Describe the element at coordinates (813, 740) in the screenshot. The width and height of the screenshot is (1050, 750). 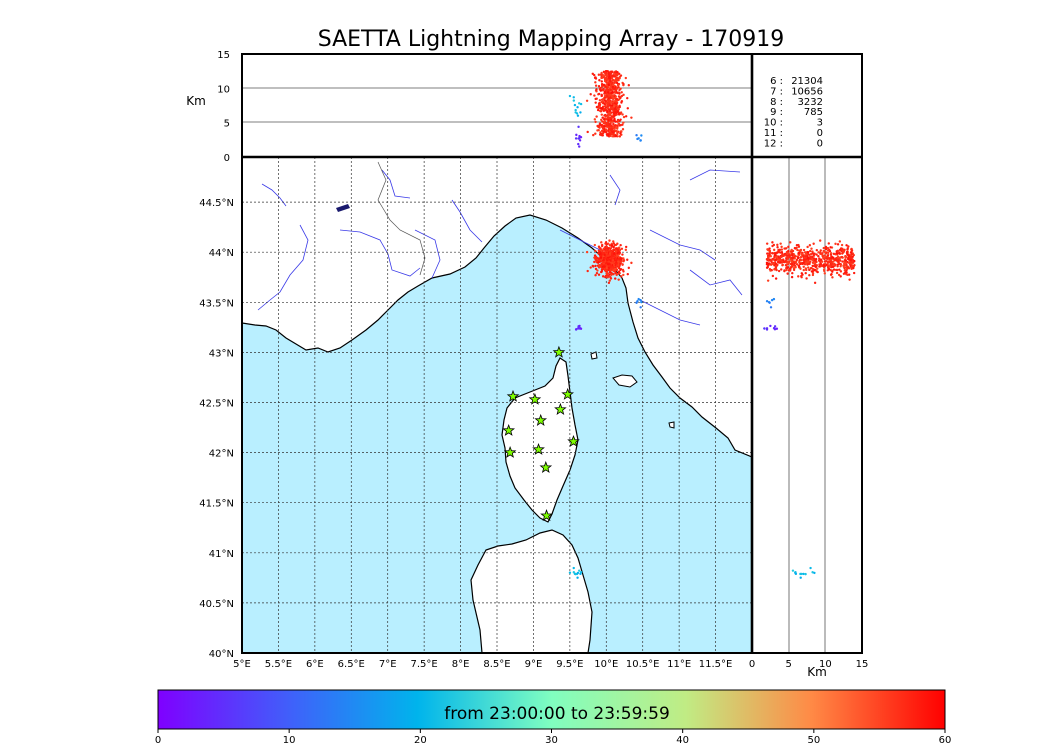
I see `colorbar-tick-label: 50` at that location.